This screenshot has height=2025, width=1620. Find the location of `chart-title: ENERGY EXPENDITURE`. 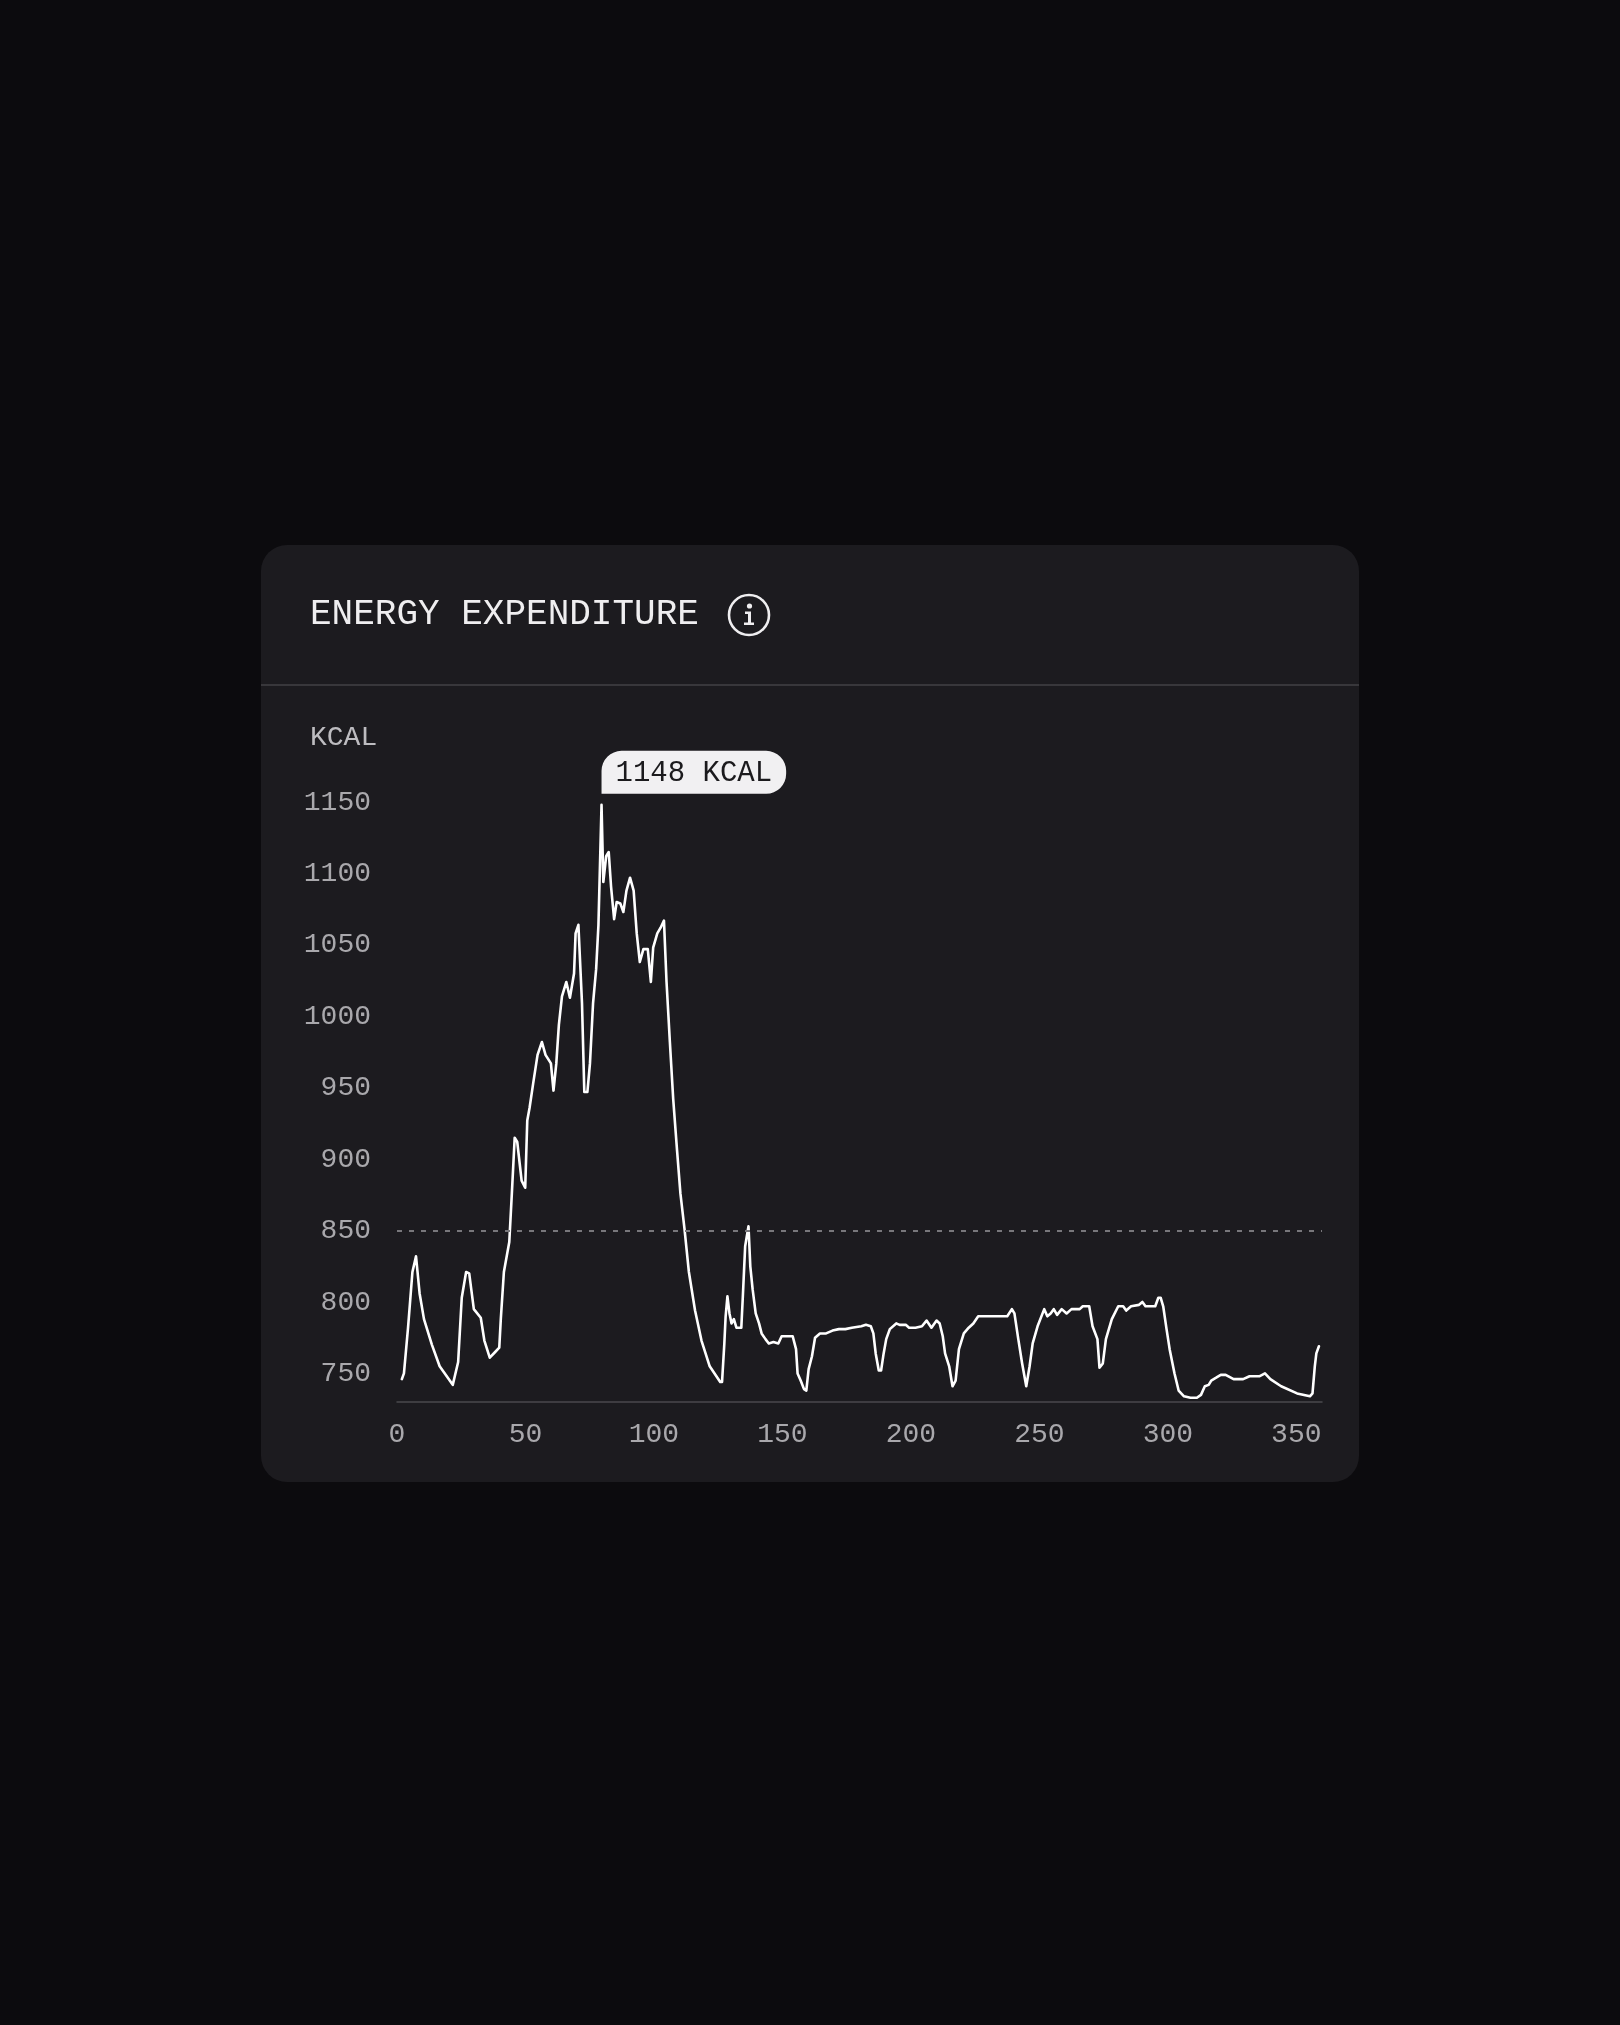

chart-title: ENERGY EXPENDITURE is located at coordinates (504, 614).